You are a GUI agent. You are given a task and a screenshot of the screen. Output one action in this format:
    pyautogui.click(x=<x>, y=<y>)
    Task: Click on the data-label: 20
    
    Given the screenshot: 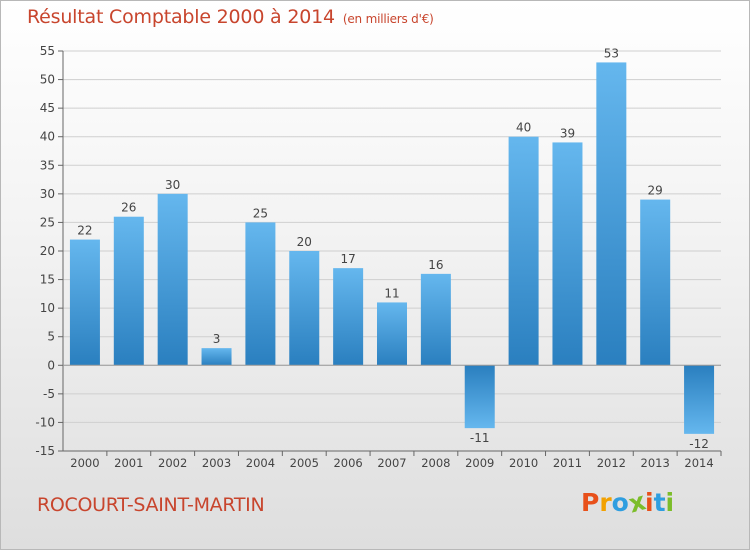 What is the action you would take?
    pyautogui.click(x=304, y=242)
    